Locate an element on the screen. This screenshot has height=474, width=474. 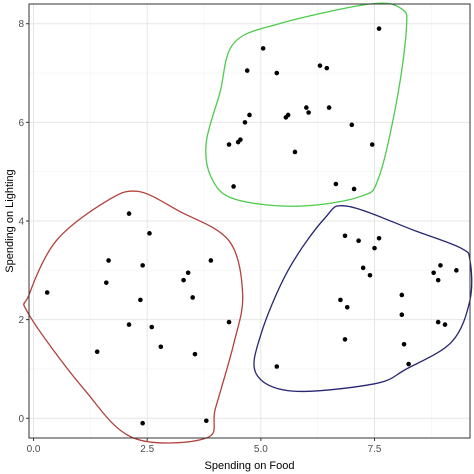
y-tick-label: 6 is located at coordinates (21, 123).